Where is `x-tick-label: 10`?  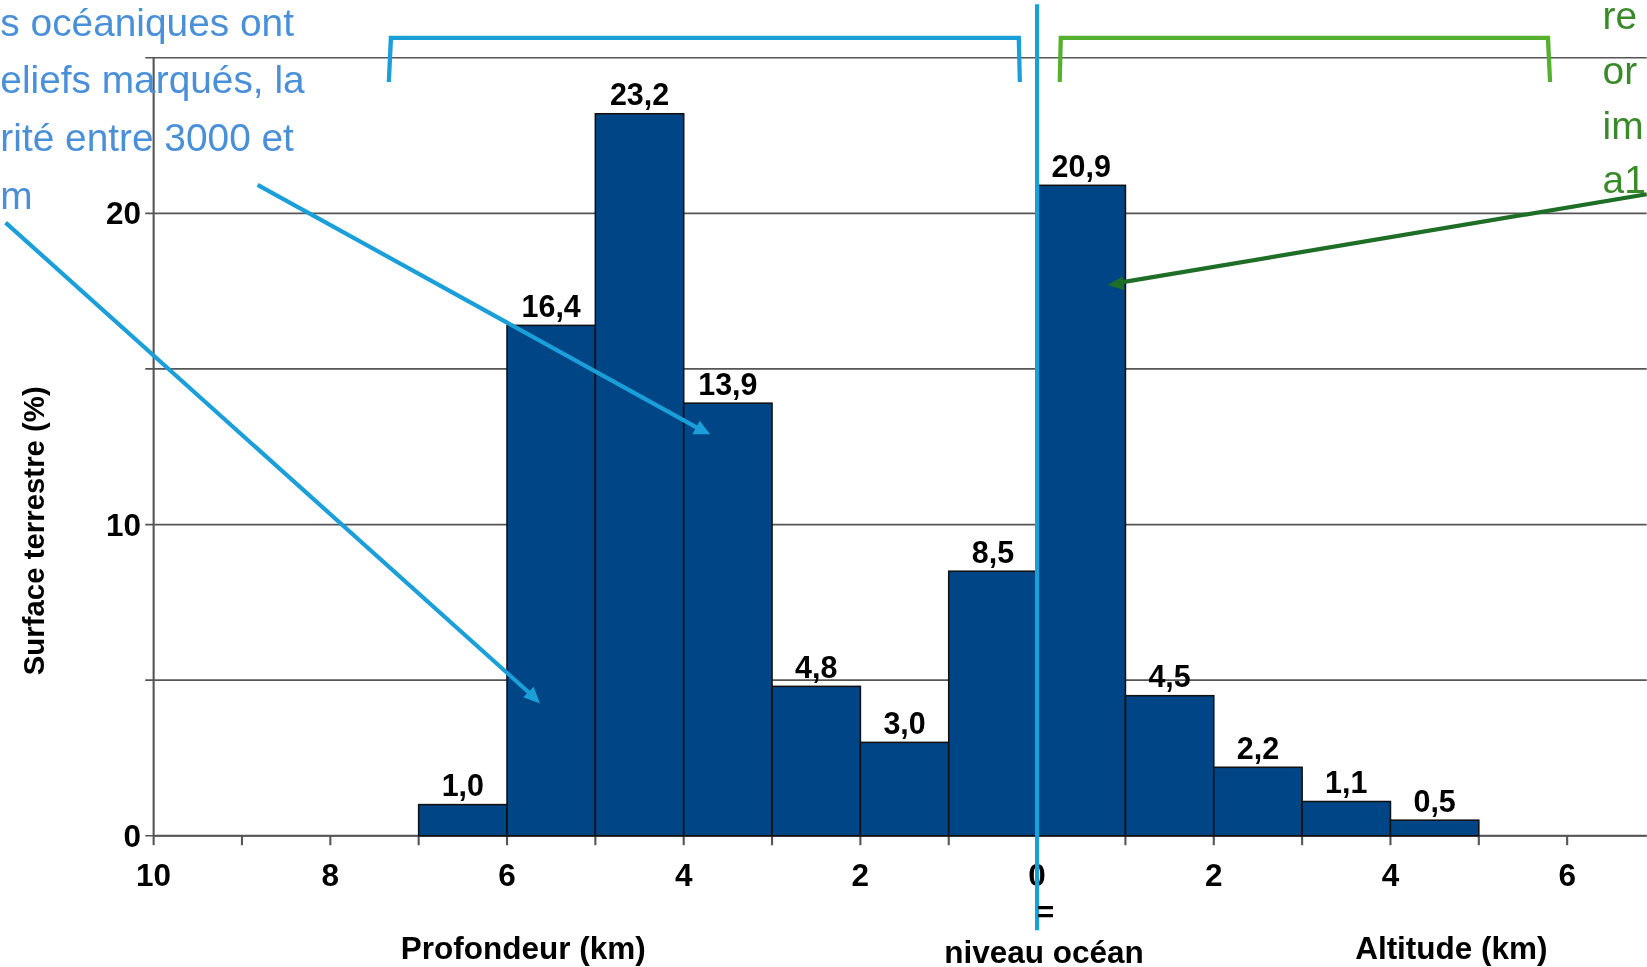 x-tick-label: 10 is located at coordinates (154, 875).